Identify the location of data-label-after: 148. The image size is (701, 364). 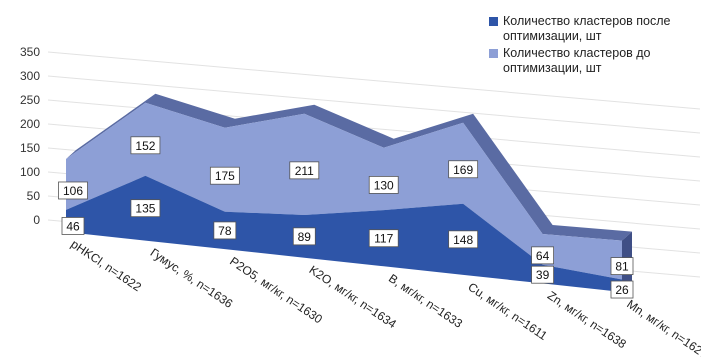
(463, 240).